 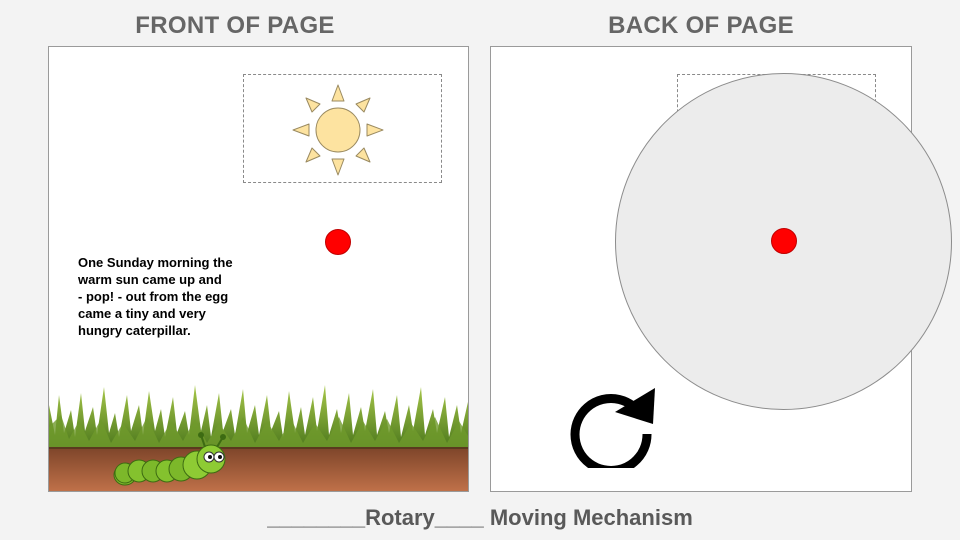 I want to click on back-heading: BACK OF PAGE, so click(x=701, y=25).